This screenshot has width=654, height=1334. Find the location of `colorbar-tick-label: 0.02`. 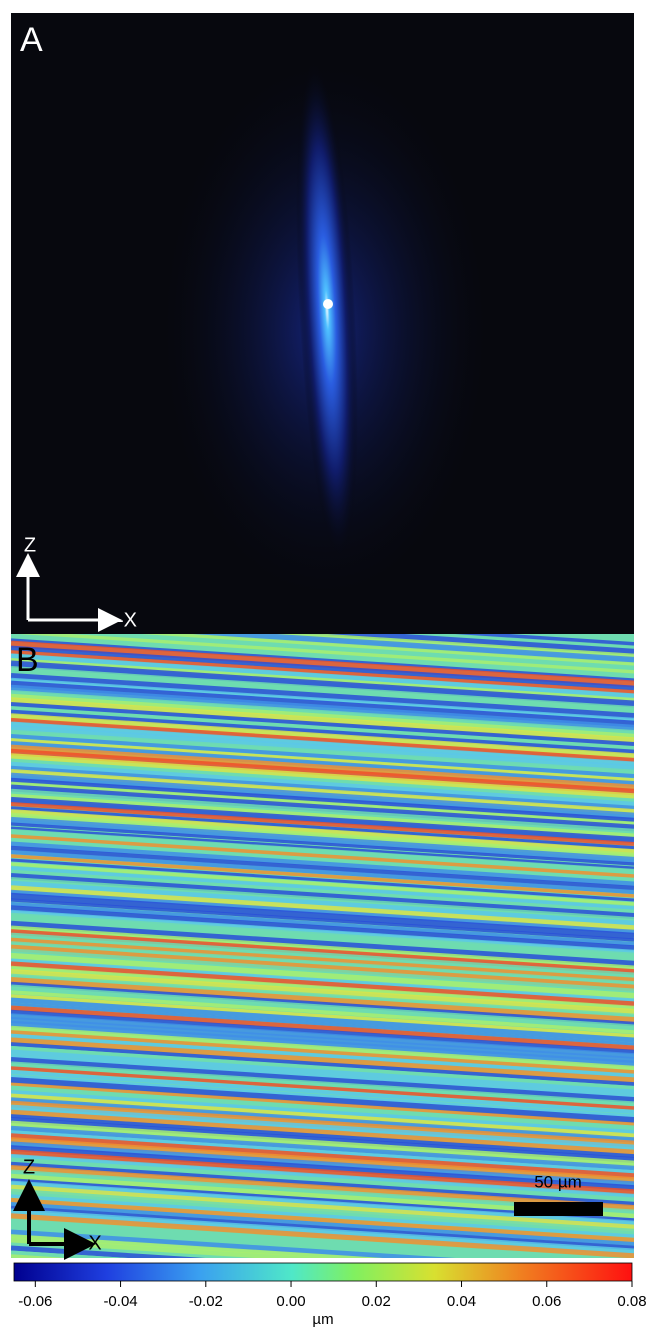

colorbar-tick-label: 0.02 is located at coordinates (376, 1301).